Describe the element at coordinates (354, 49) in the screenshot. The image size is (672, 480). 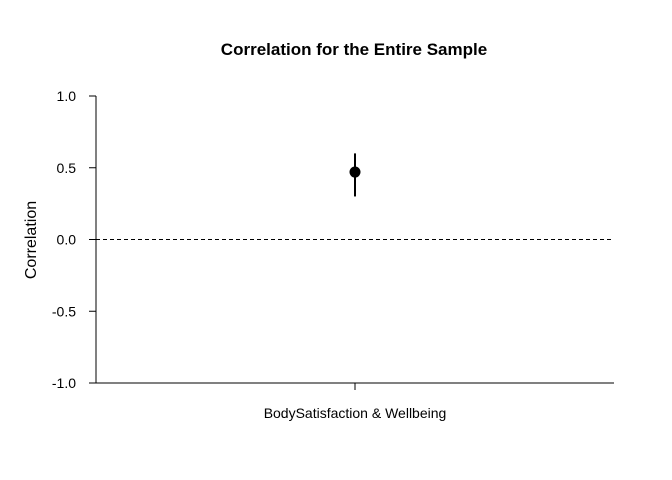
I see `chart-title: Correlation for the Entire Sample` at that location.